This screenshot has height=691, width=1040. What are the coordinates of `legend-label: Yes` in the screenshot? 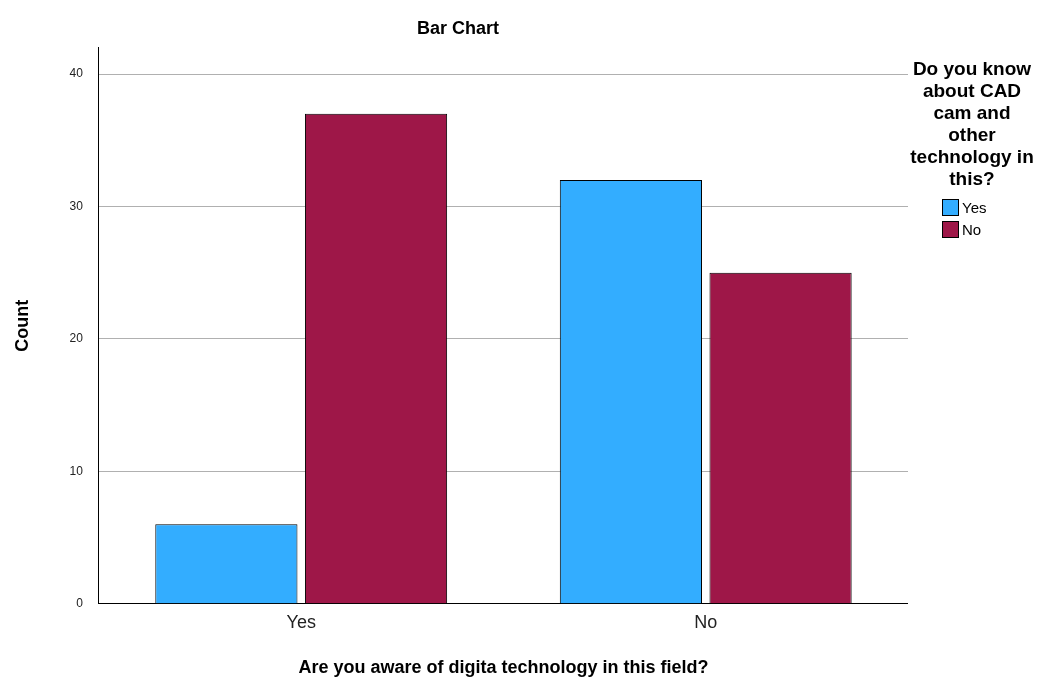 It's located at (974, 207).